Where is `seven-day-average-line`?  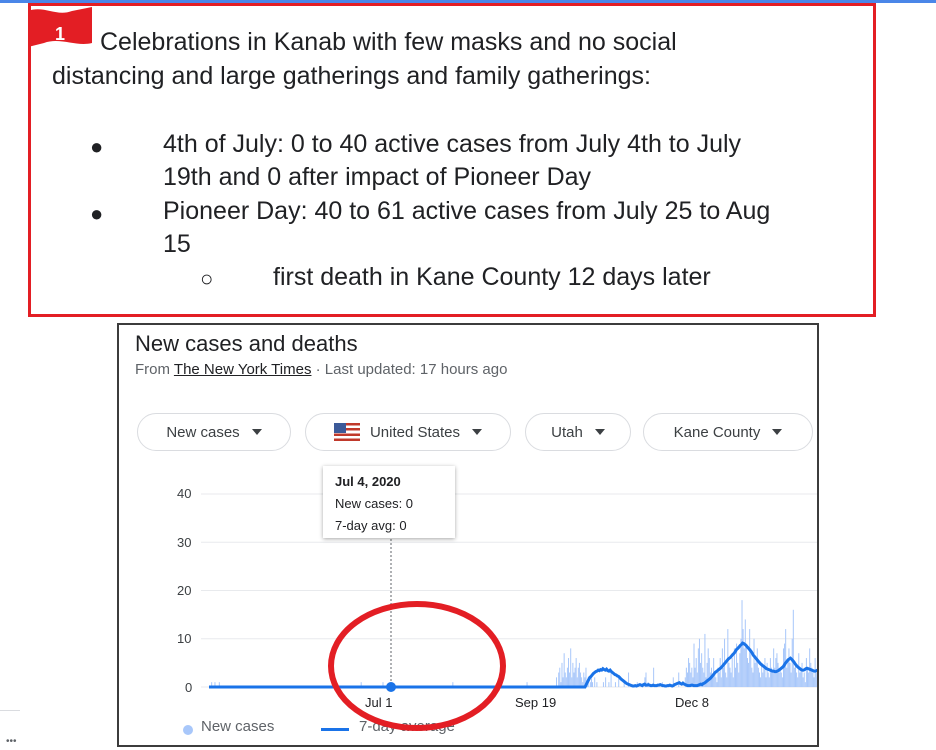 seven-day-average-line is located at coordinates (513, 665).